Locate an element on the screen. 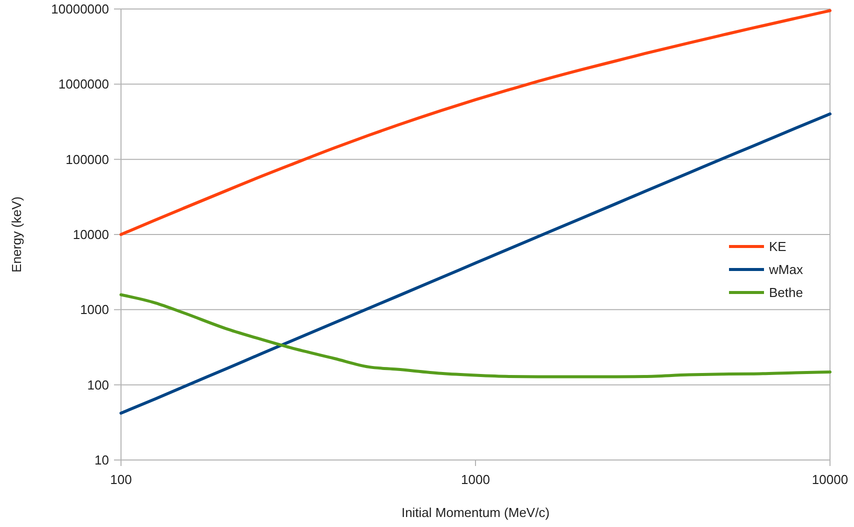 Image resolution: width=854 pixels, height=527 pixels. legend-label: KE is located at coordinates (778, 246).